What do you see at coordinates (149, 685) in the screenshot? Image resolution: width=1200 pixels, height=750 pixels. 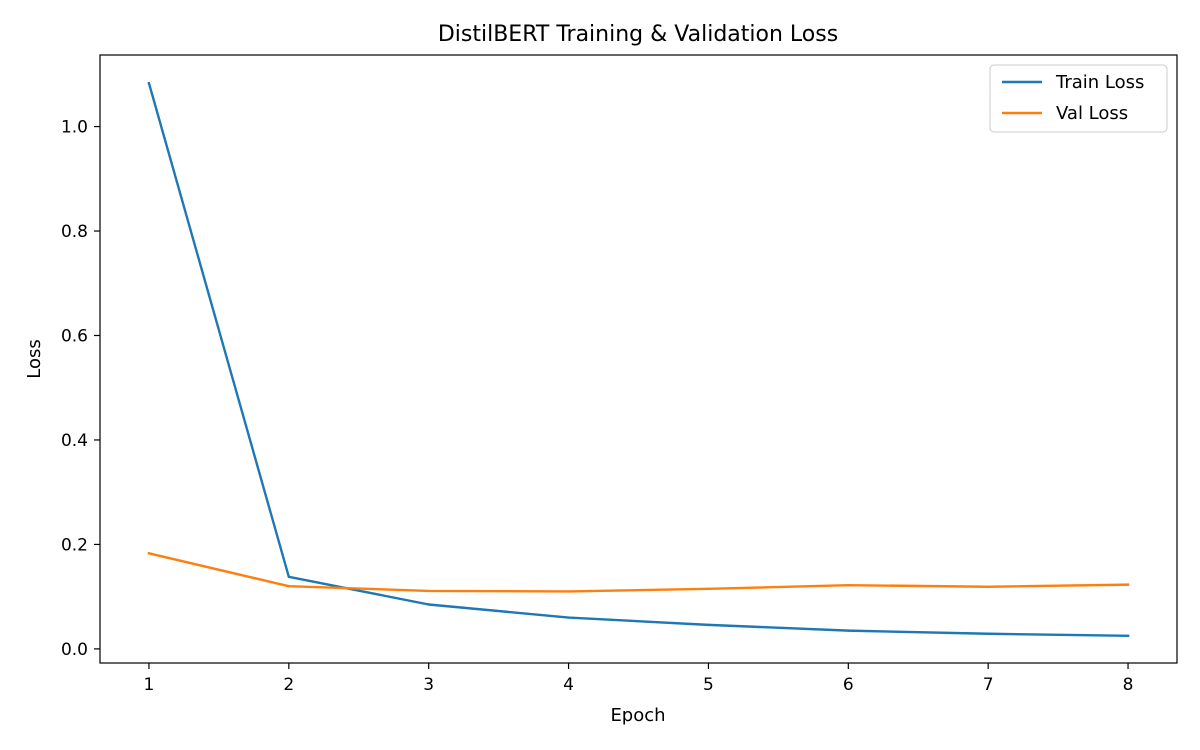 I see `x-tick-label: 1` at bounding box center [149, 685].